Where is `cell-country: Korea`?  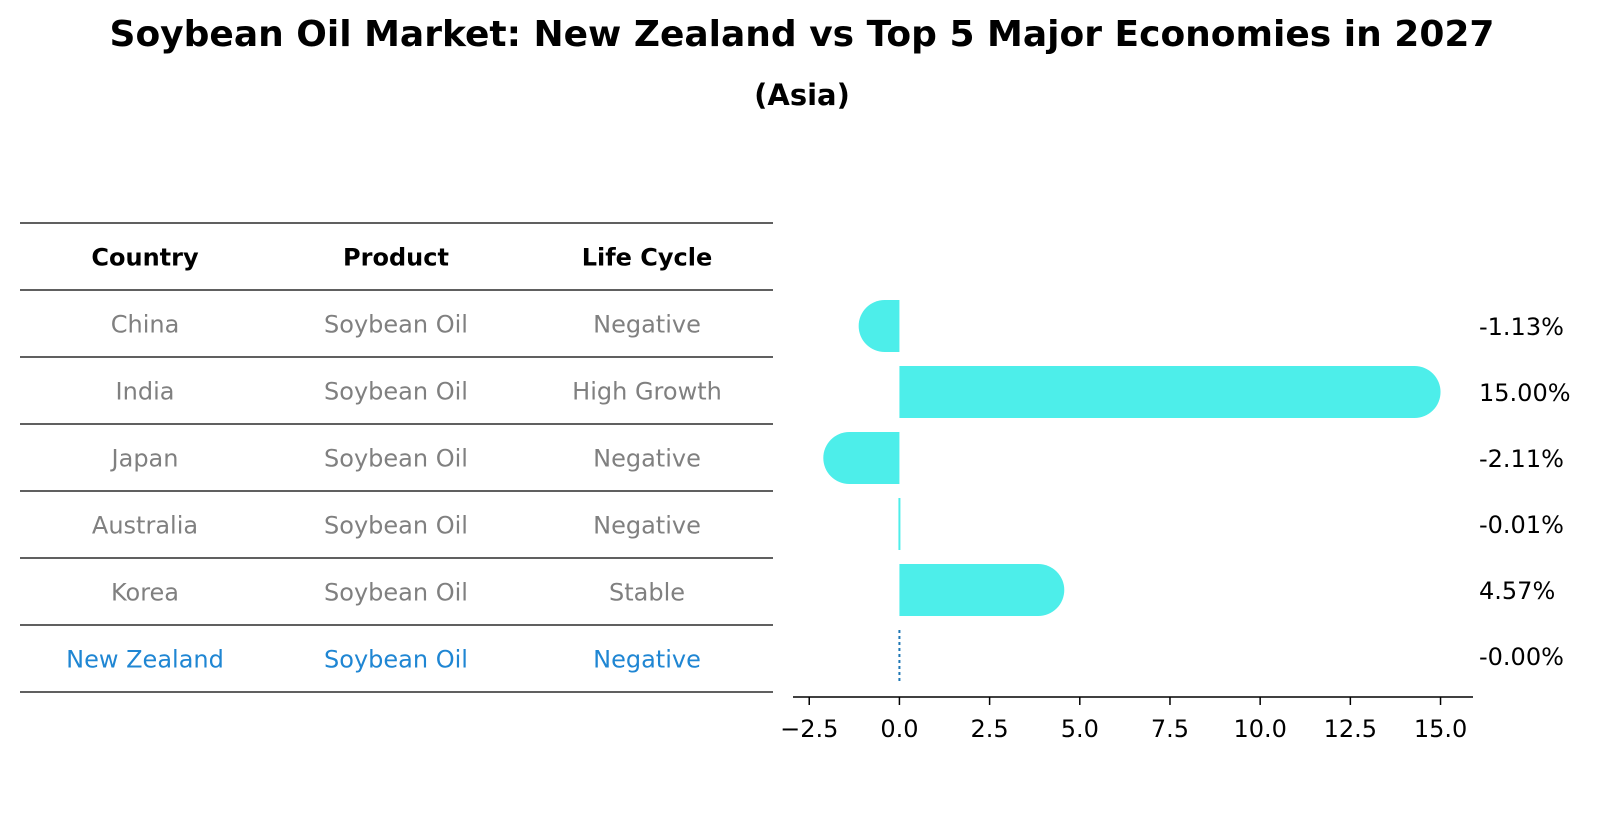
cell-country: Korea is located at coordinates (145, 593).